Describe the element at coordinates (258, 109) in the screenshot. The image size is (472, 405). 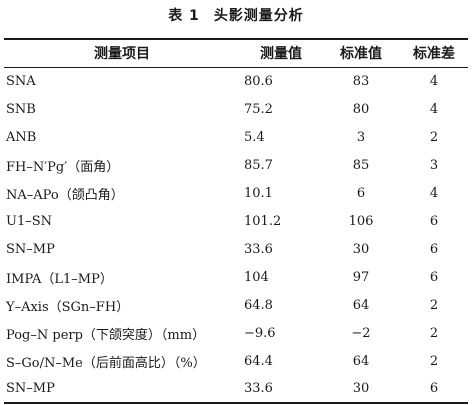
I see `cell-value: 75.2` at that location.